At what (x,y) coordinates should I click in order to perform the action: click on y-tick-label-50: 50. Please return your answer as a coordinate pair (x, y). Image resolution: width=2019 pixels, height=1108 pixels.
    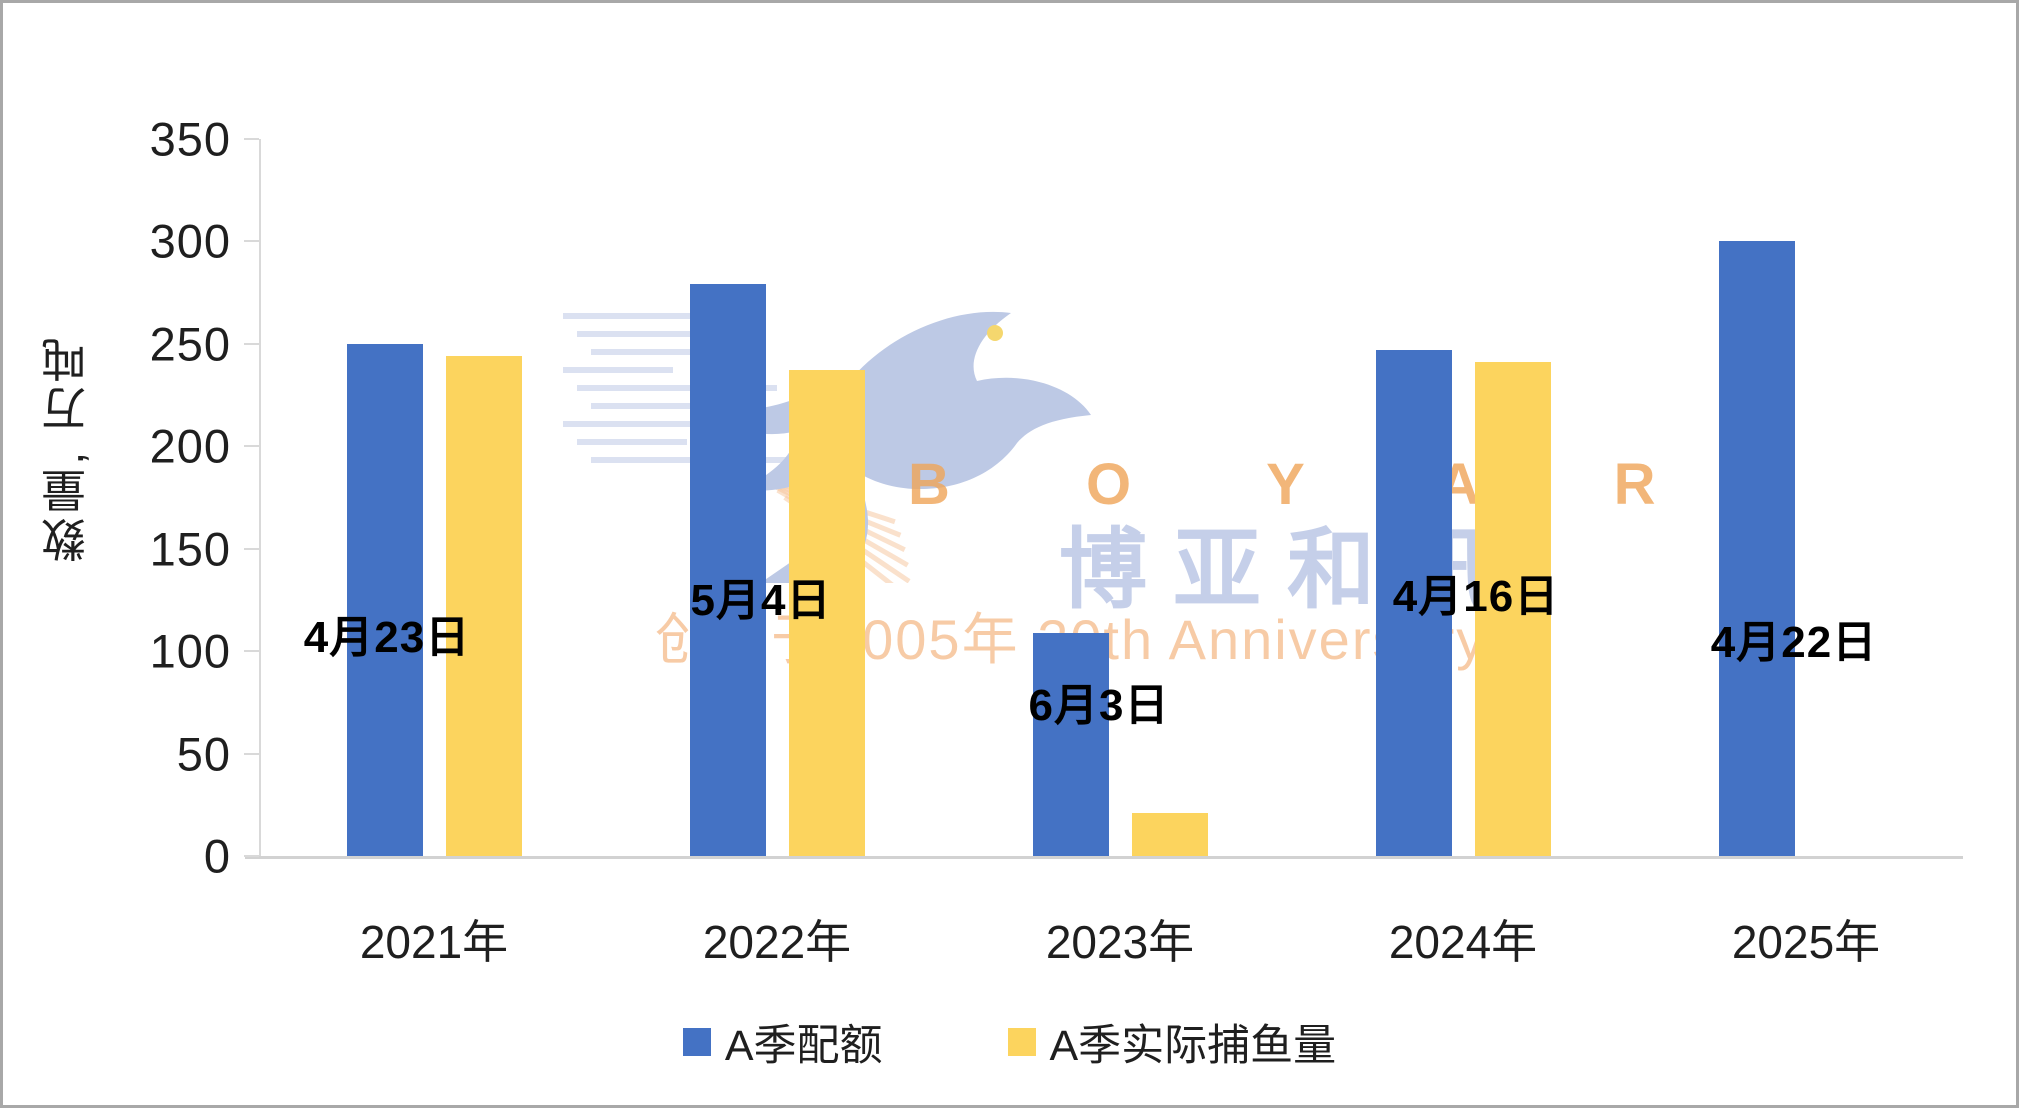
    Looking at the image, I should click on (203, 754).